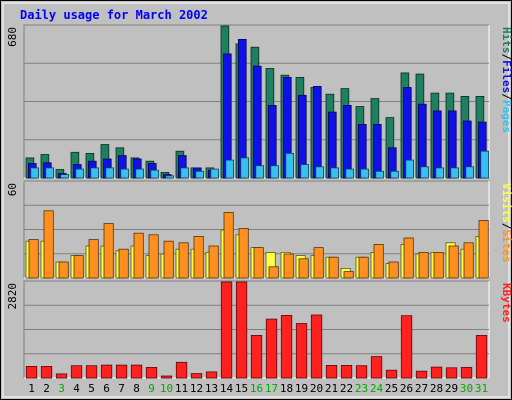  Describe the element at coordinates (451, 388) in the screenshot. I see `x-tick-label: 29` at that location.